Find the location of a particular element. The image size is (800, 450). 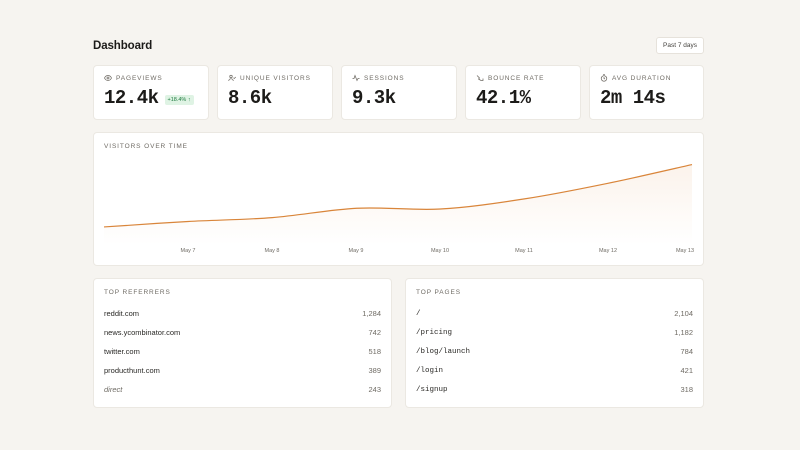

stat-label-row: SESSIONS is located at coordinates (399, 78).